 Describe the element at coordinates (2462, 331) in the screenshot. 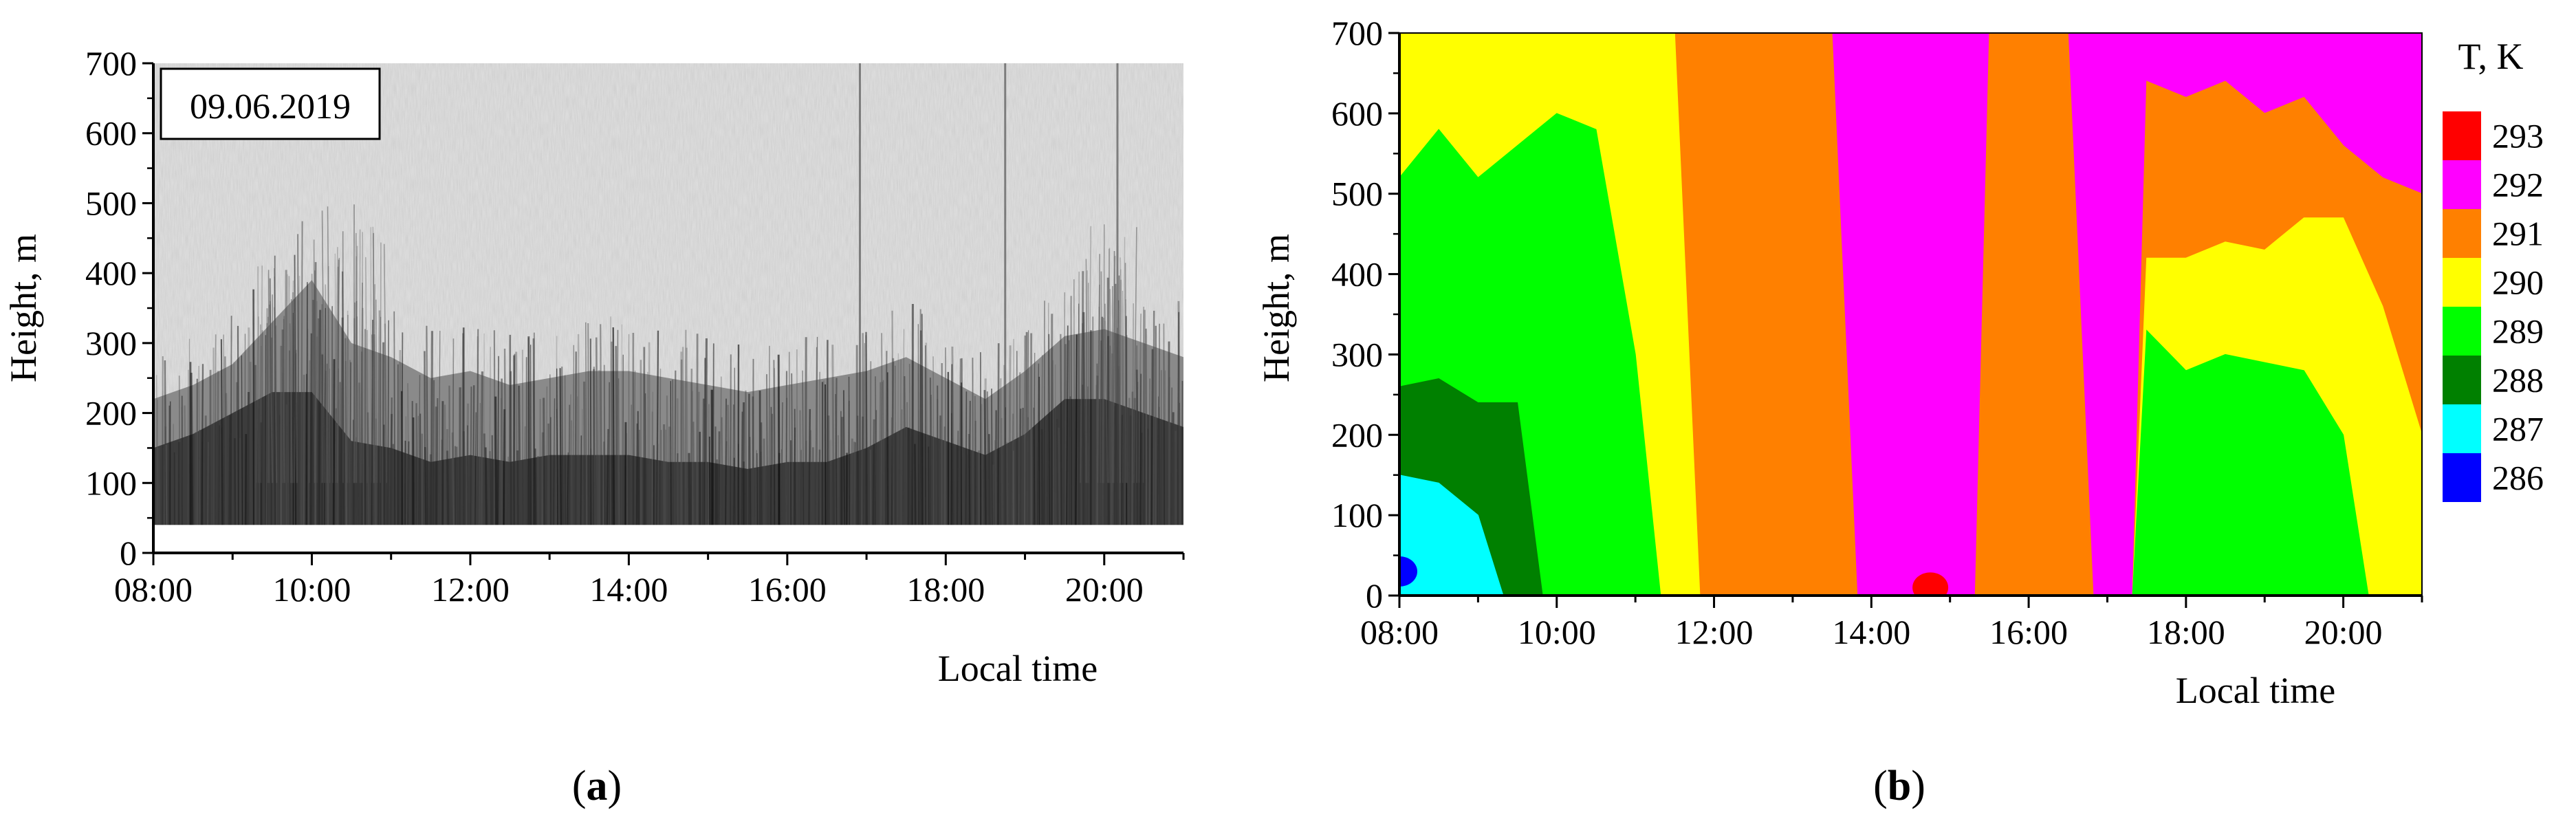

I see `colorbar-swatch` at that location.